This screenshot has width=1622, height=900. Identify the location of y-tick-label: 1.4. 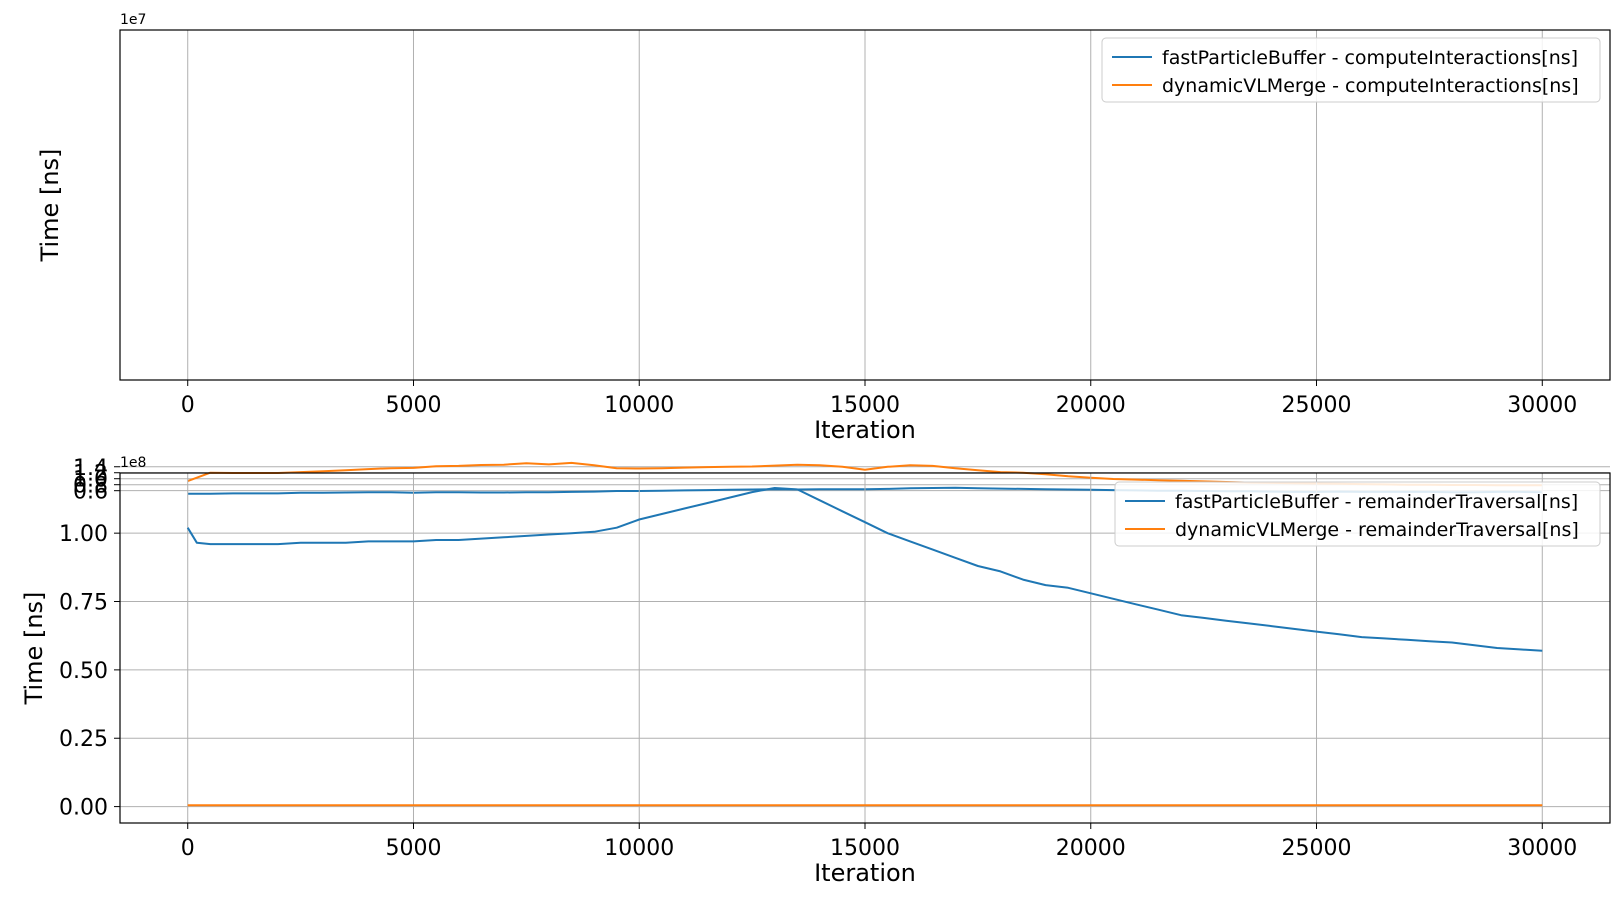
(90, 468).